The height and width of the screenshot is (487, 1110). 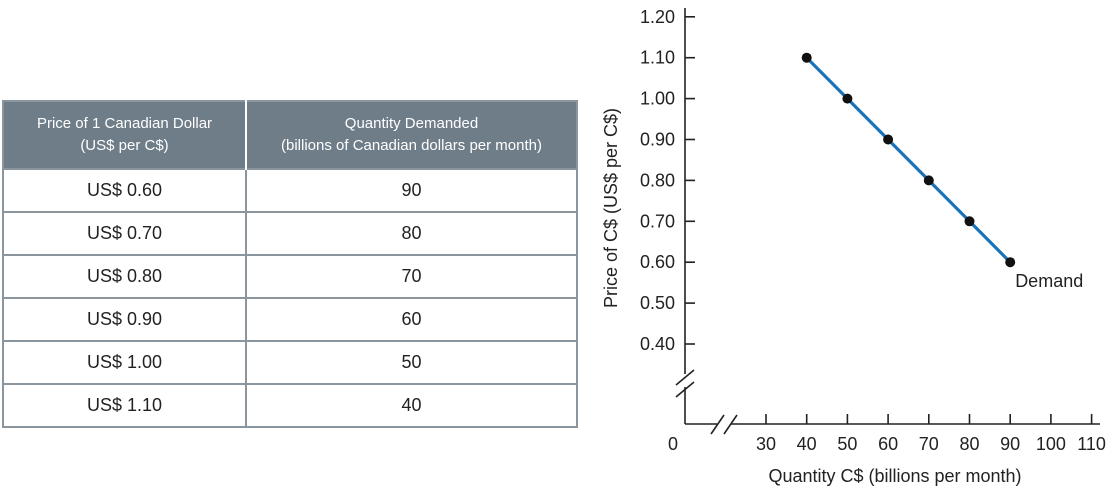 I want to click on table-row: US$ 0.70 80, so click(x=290, y=233).